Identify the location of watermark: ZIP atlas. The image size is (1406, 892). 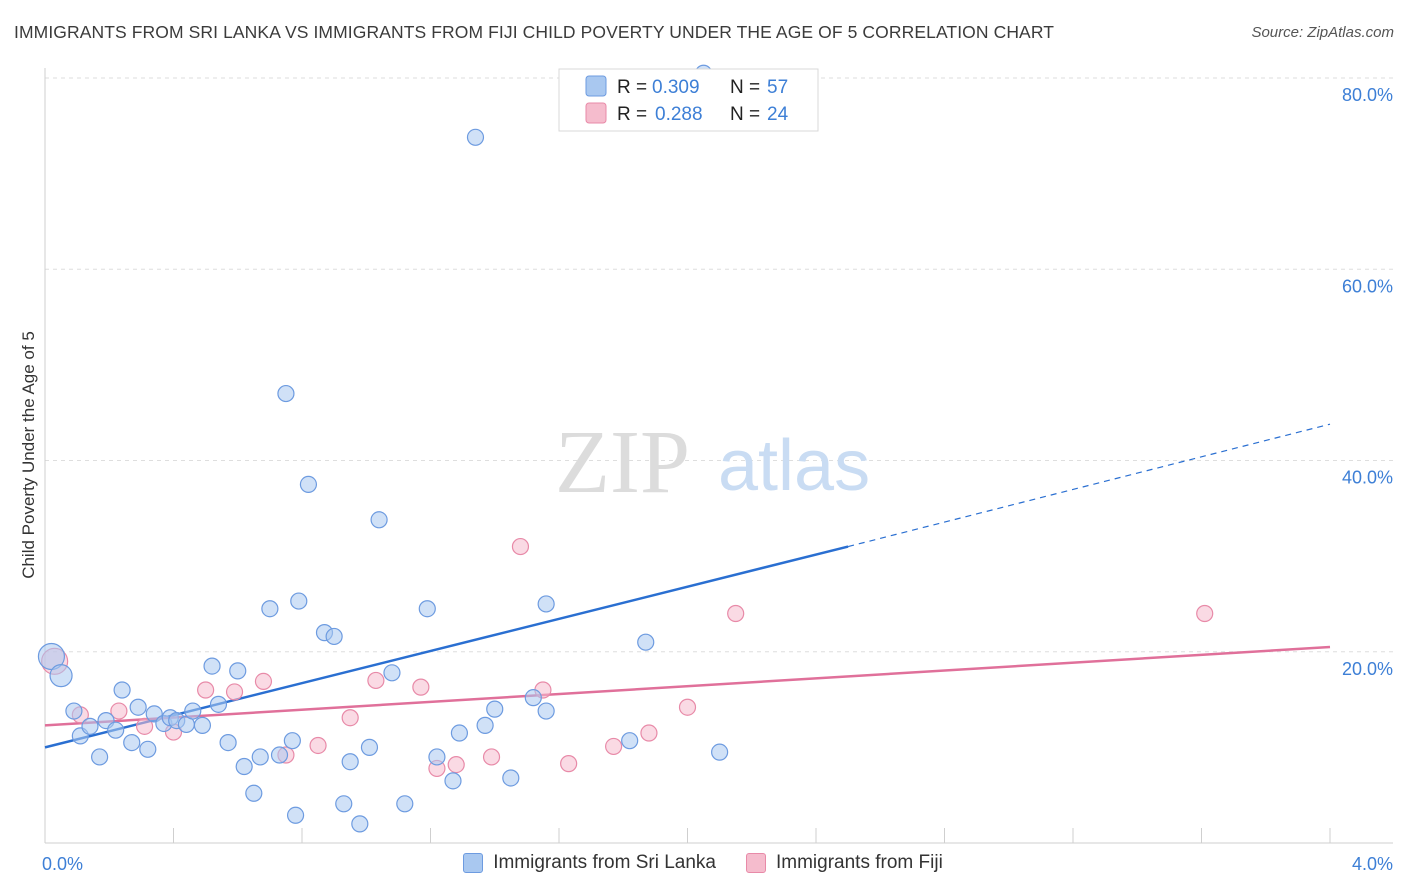
(712, 462).